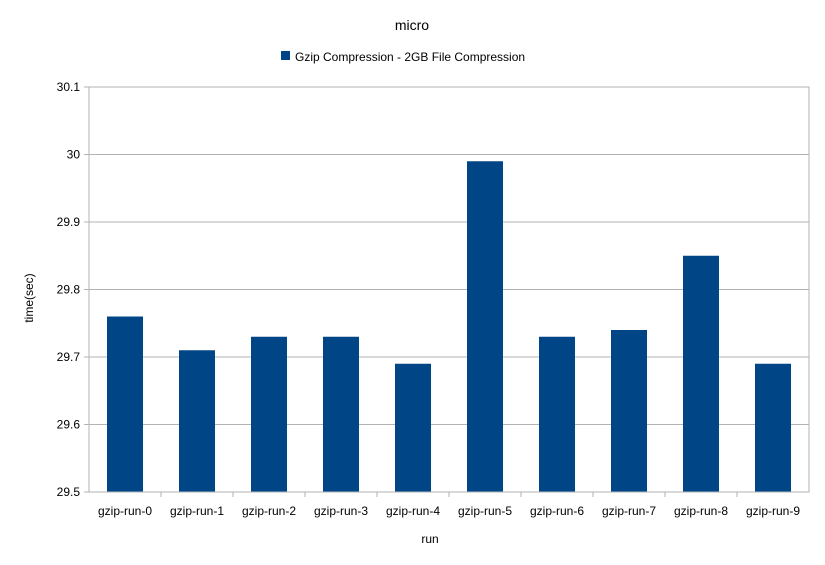 The height and width of the screenshot is (565, 825). What do you see at coordinates (410, 57) in the screenshot?
I see `legend-label: Gzip Compression - 2GB File Compression` at bounding box center [410, 57].